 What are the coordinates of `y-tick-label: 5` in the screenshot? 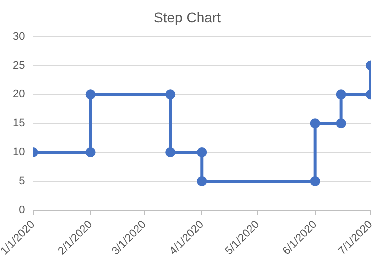 It's located at (22, 181).